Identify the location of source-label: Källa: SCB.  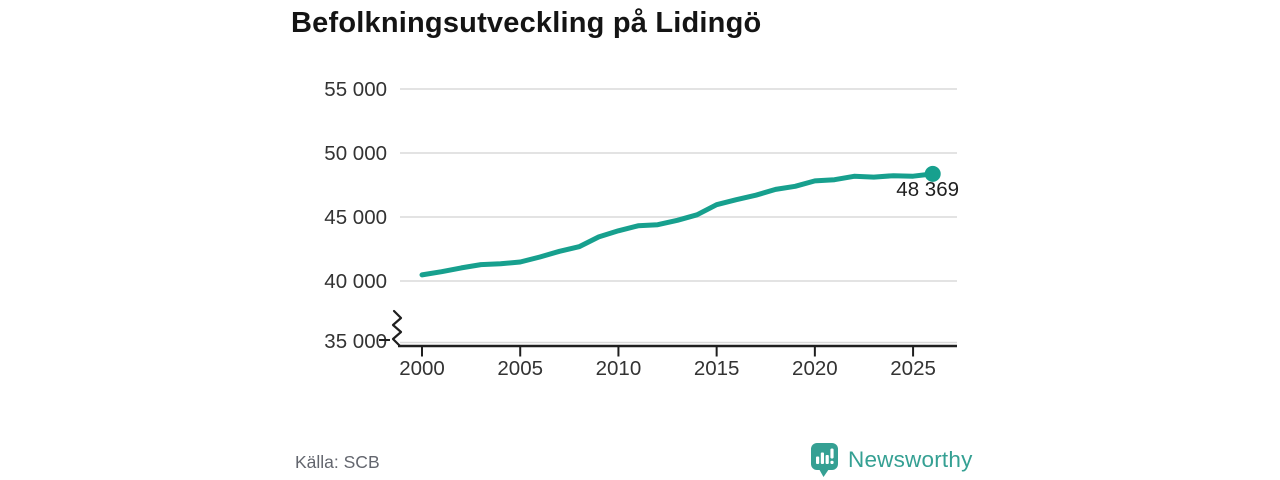
(337, 462).